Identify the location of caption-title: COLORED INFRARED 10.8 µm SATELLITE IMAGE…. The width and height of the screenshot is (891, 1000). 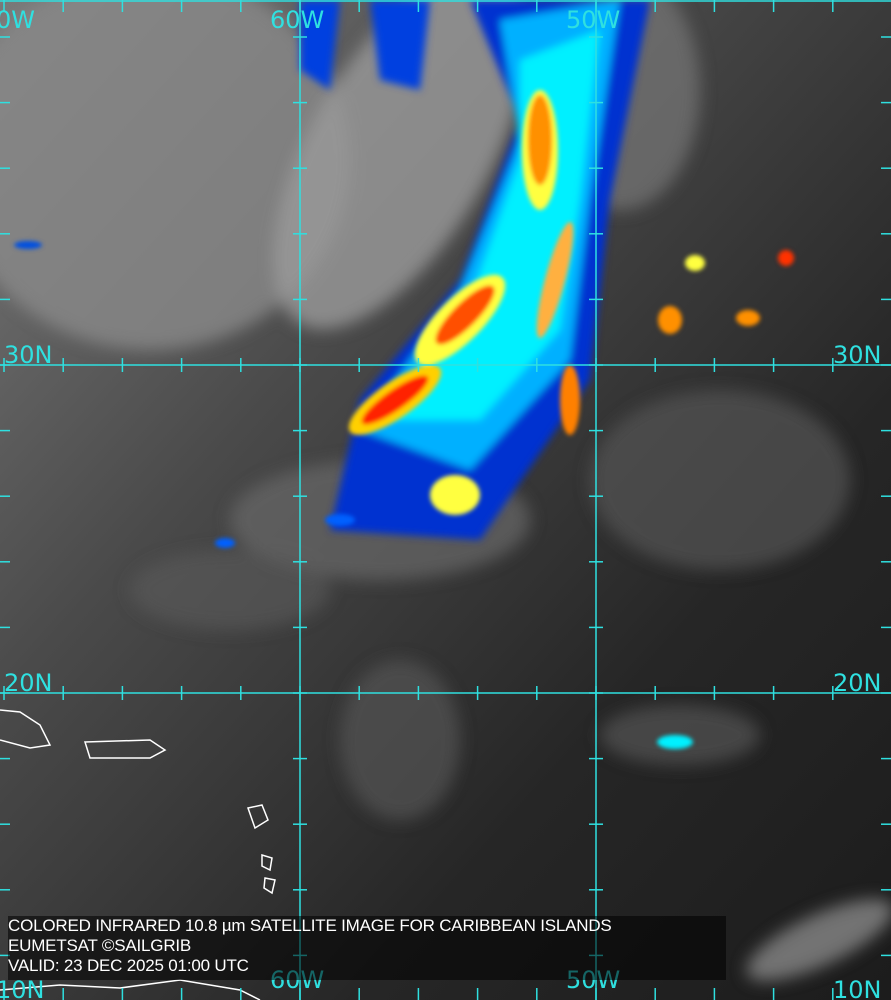
(310, 925).